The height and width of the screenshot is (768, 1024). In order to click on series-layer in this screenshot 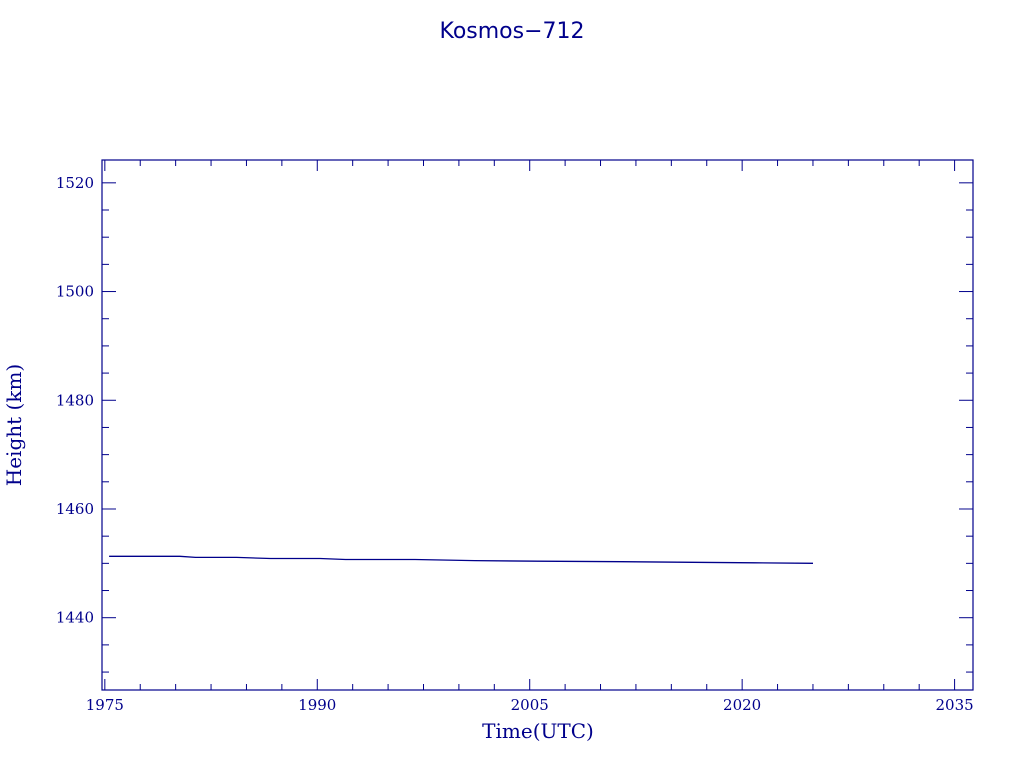, I will do `click(461, 559)`.